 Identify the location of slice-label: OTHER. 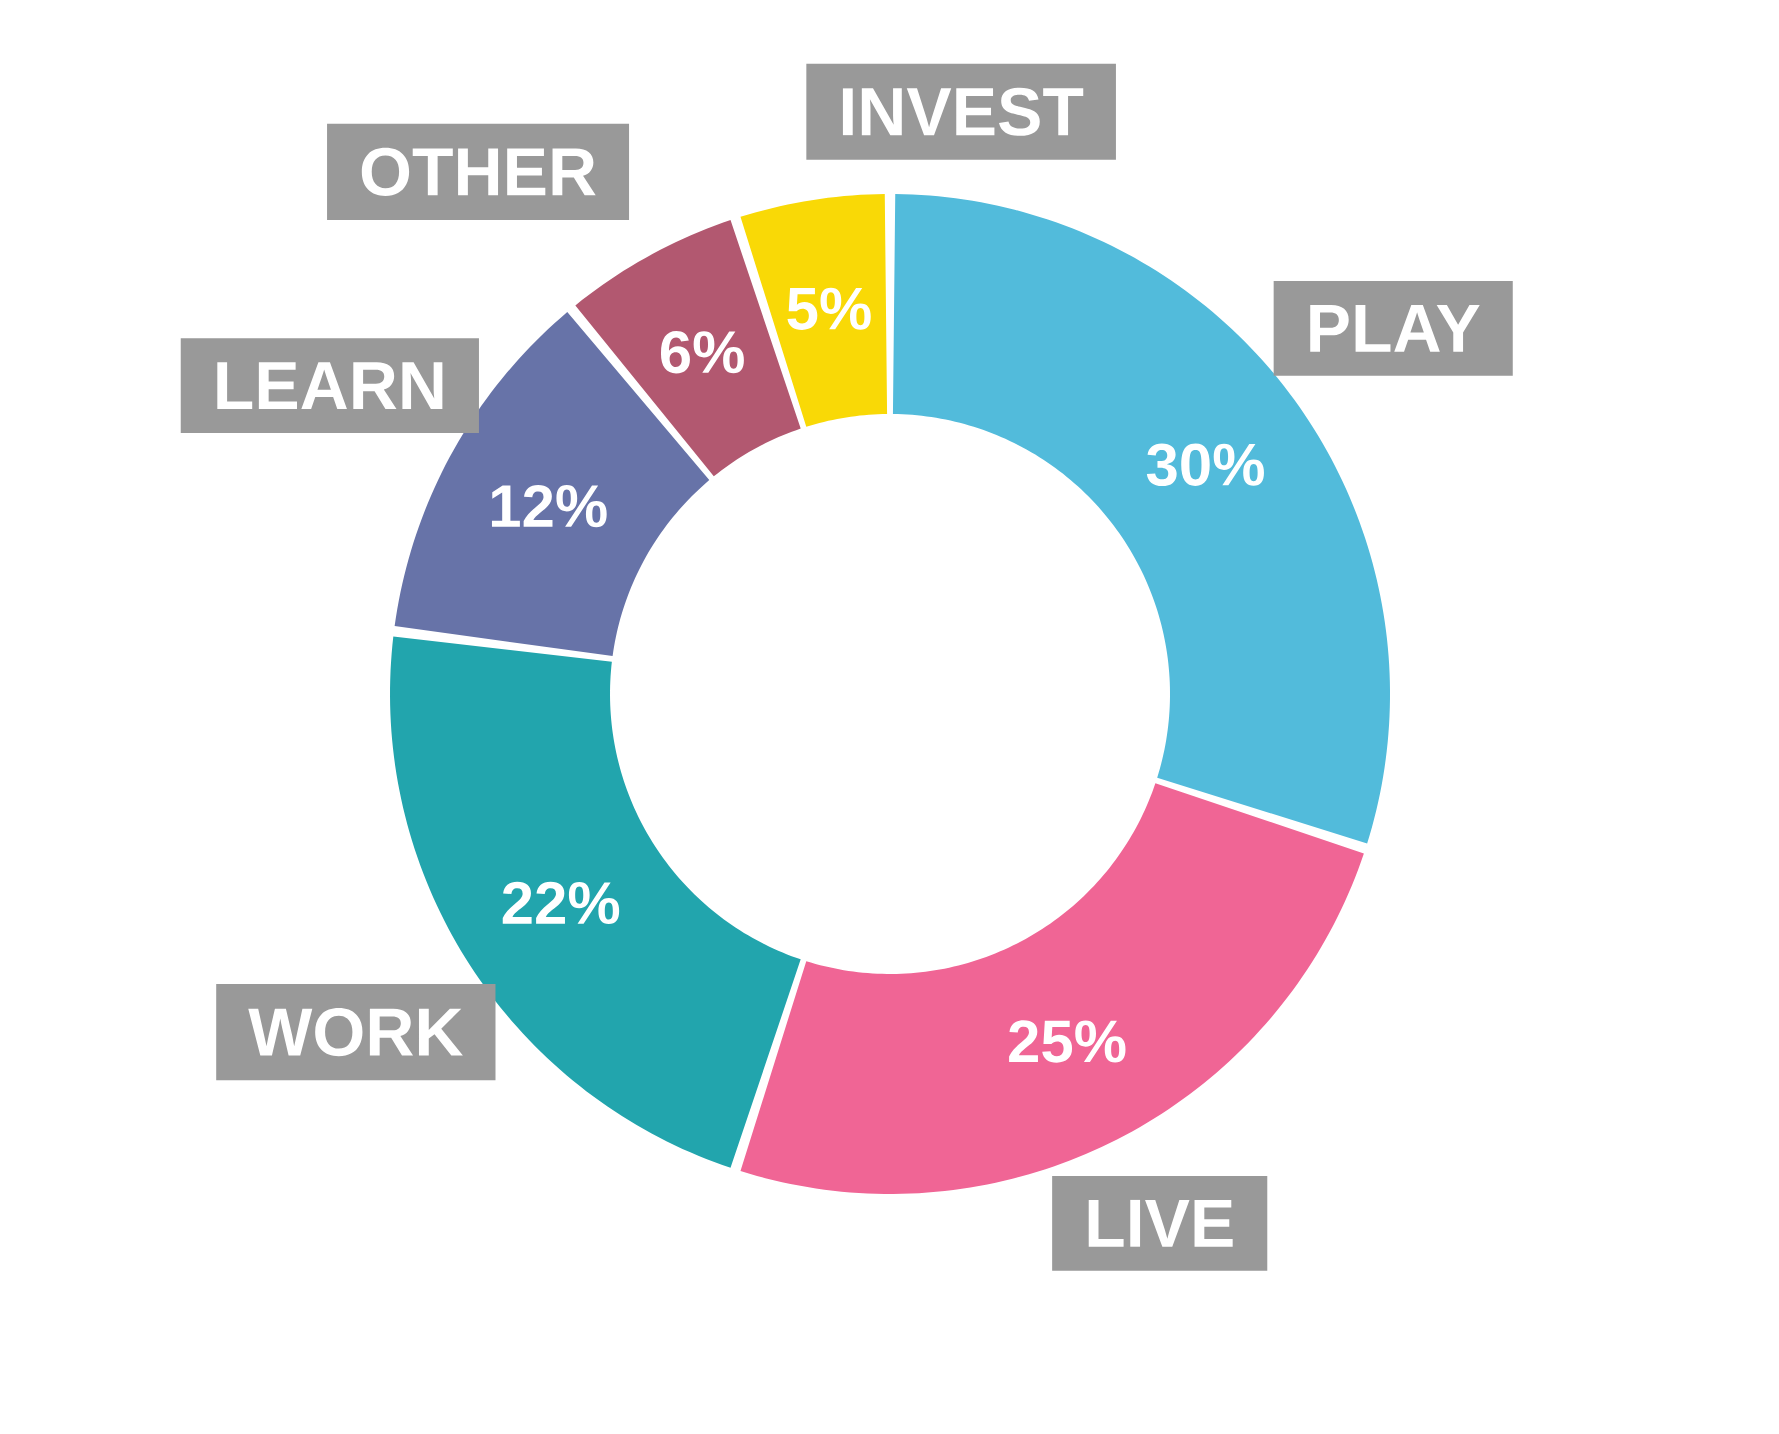
(478, 171).